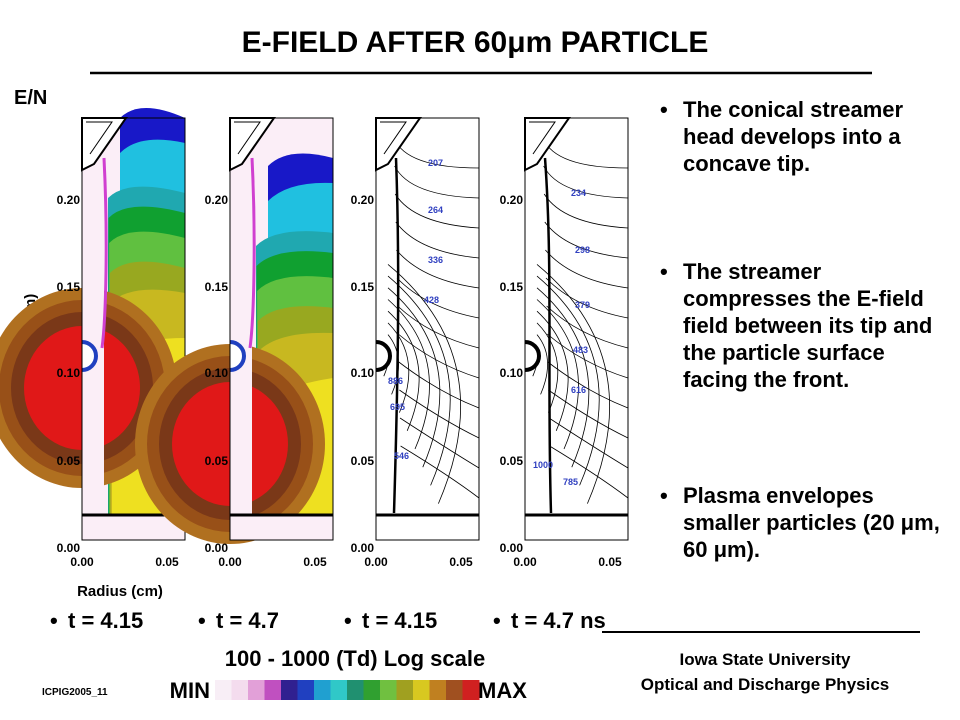 This screenshot has height=720, width=960. What do you see at coordinates (397, 407) in the screenshot?
I see `contour-label: 695` at bounding box center [397, 407].